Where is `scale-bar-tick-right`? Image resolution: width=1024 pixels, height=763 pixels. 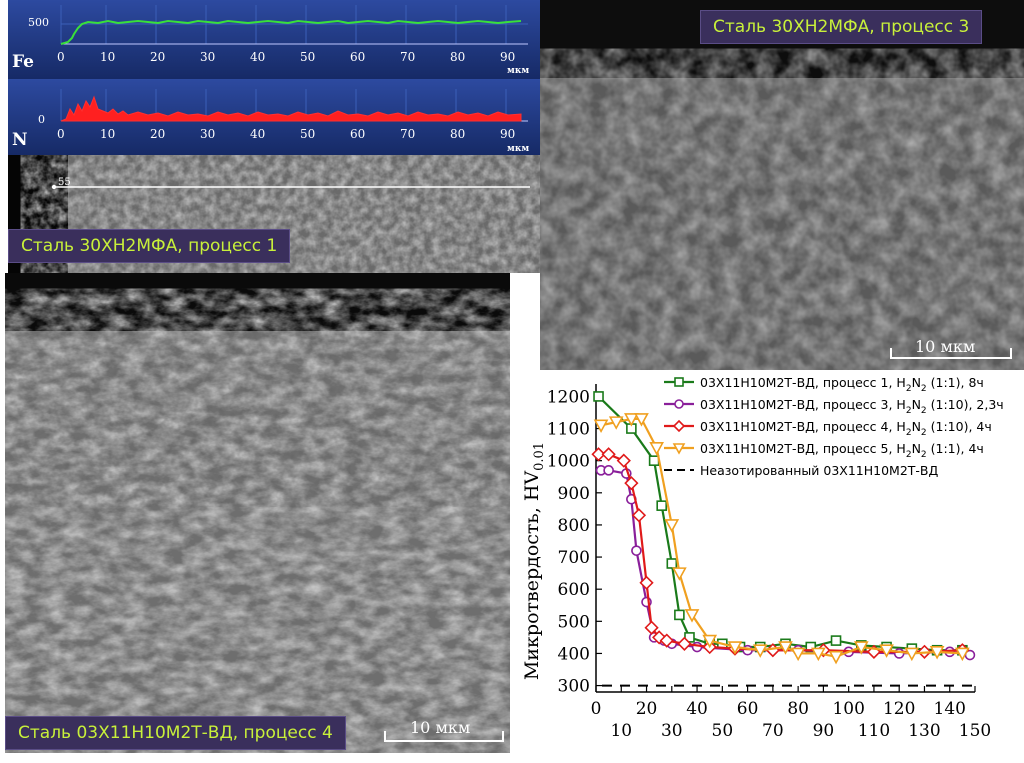 scale-bar-tick-right is located at coordinates (1011, 353).